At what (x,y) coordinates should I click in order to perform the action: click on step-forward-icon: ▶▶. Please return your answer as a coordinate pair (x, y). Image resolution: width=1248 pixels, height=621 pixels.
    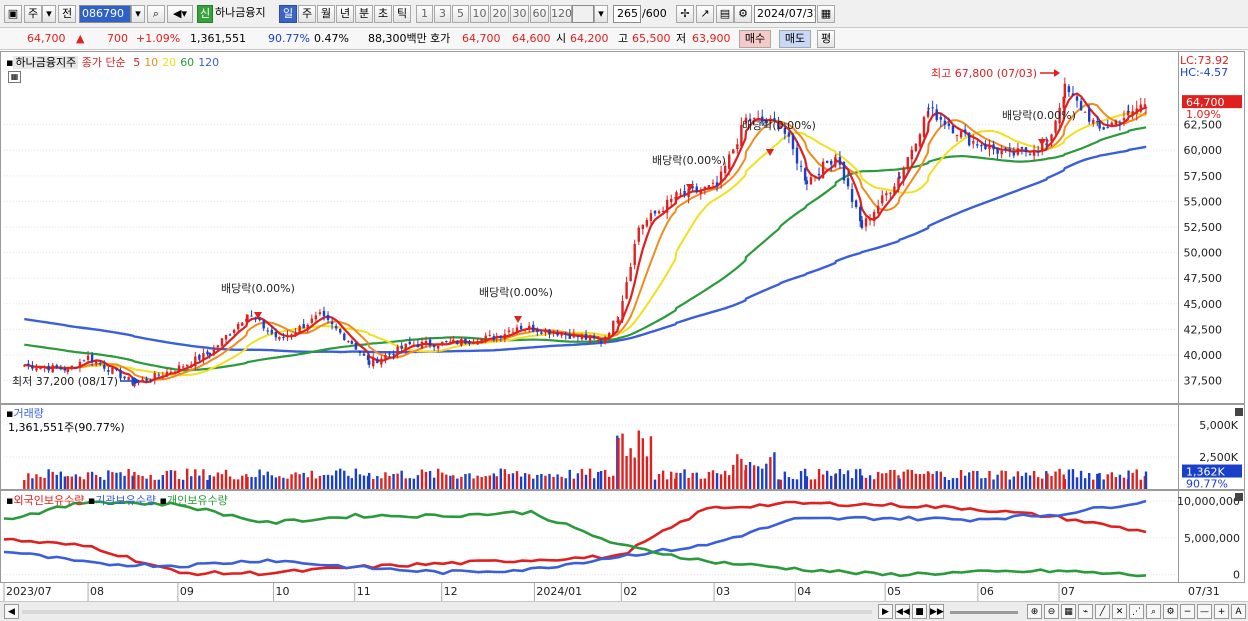
    Looking at the image, I should click on (936, 611).